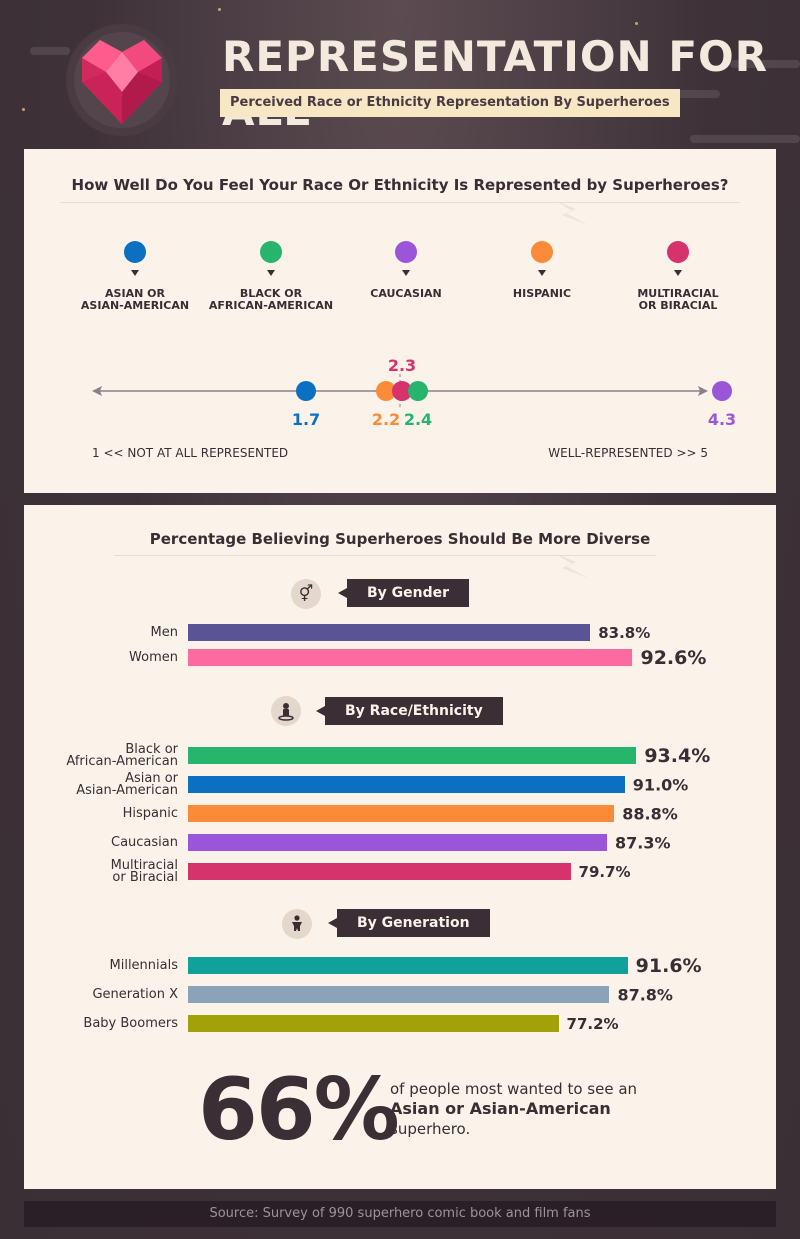  What do you see at coordinates (386, 419) in the screenshot?
I see `scale-point-label: 2.2` at bounding box center [386, 419].